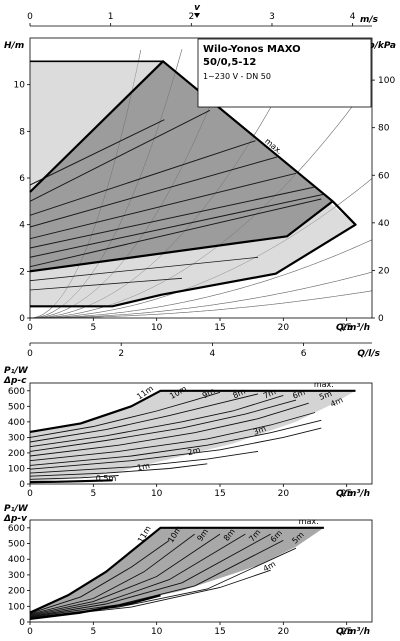 This screenshot has height=641, width=400. Describe the element at coordinates (229, 62) in the screenshot. I see `chart-title-line2: 50/0,5-12` at that location.